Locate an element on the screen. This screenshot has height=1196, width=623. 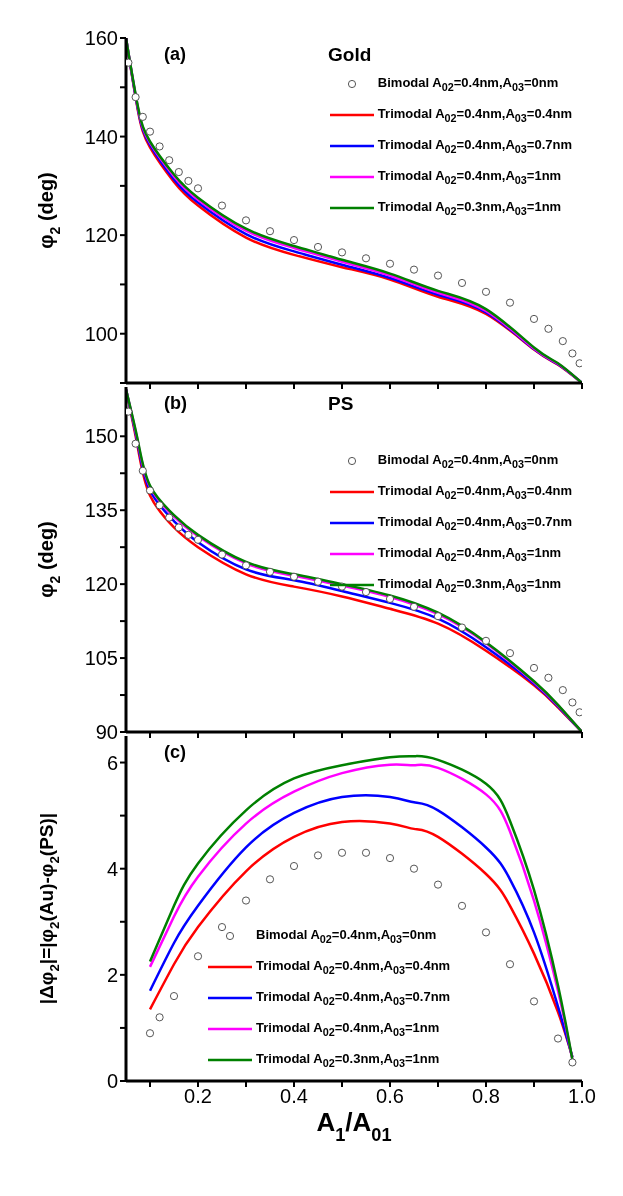
y-tick-label: 6 is located at coordinates (112, 762).